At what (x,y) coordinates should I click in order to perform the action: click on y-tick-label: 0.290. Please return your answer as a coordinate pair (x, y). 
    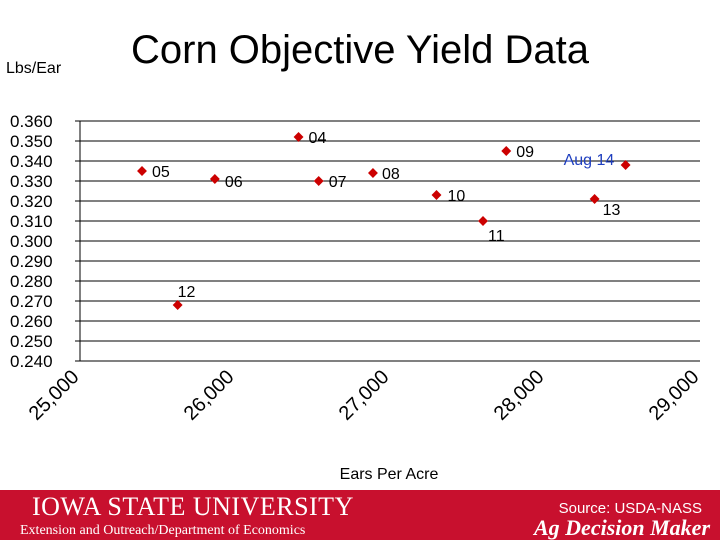
    Looking at the image, I should click on (31, 261).